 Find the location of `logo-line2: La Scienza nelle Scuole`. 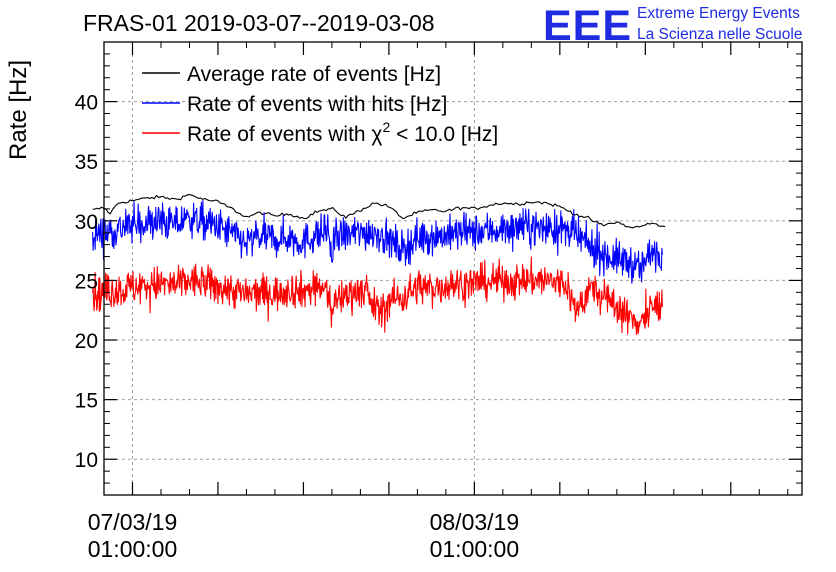

logo-line2: La Scienza nelle Scuole is located at coordinates (719, 34).